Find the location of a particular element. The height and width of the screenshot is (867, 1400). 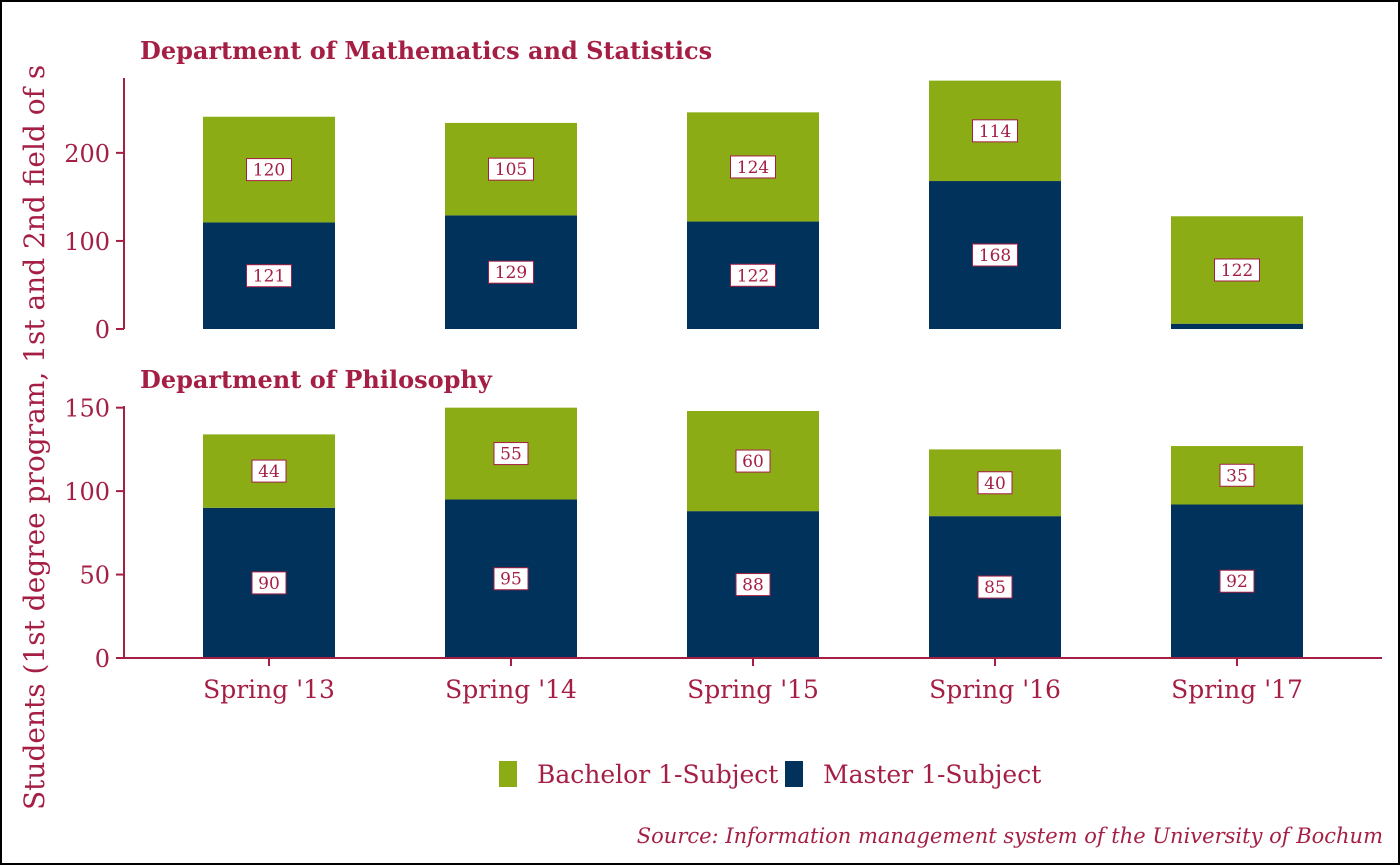

data-label: 114 is located at coordinates (995, 132).